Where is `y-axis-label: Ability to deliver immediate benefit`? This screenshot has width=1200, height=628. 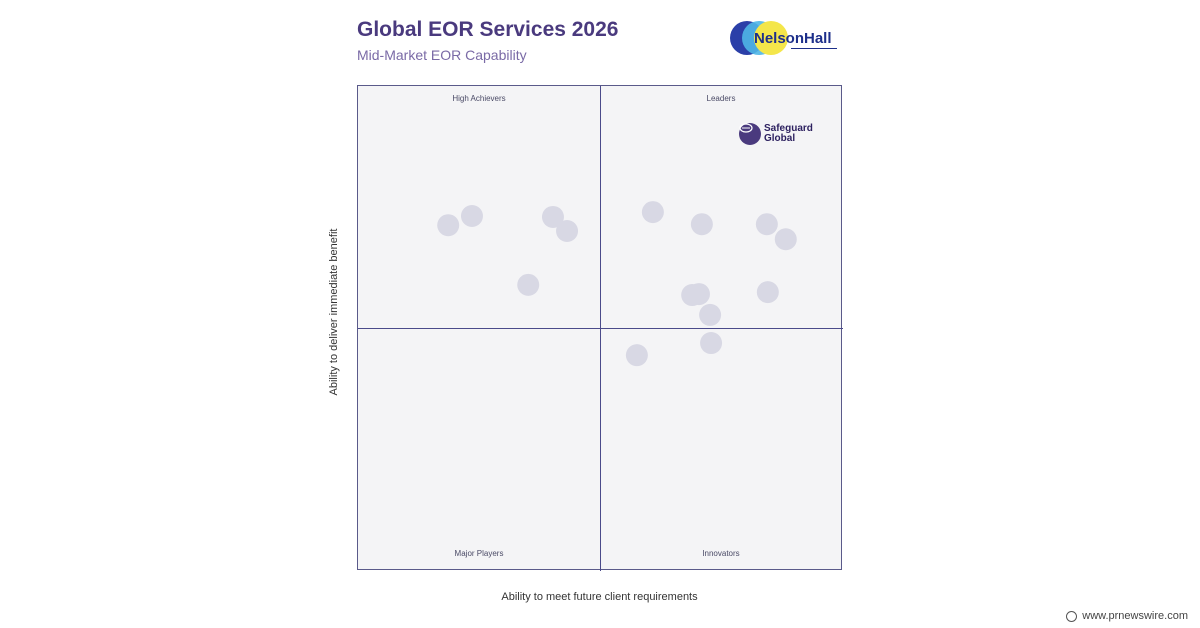 y-axis-label: Ability to deliver immediate benefit is located at coordinates (334, 312).